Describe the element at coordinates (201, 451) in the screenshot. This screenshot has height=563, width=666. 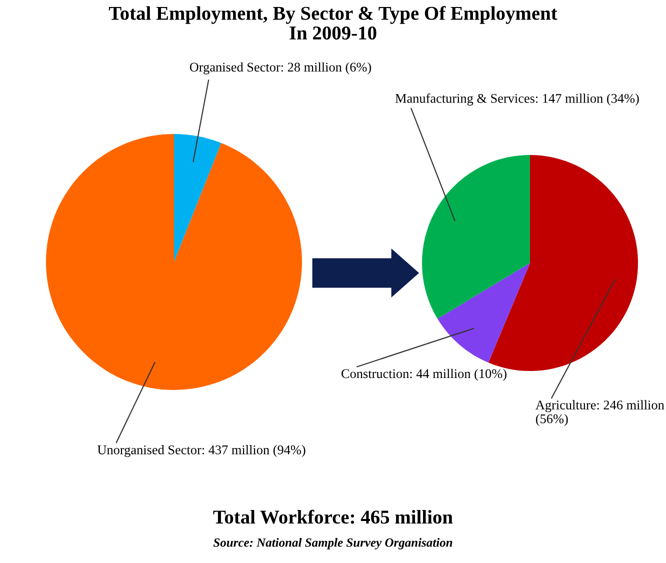
I see `slice-label: Unorganised Sector: 437 million (94%)` at that location.